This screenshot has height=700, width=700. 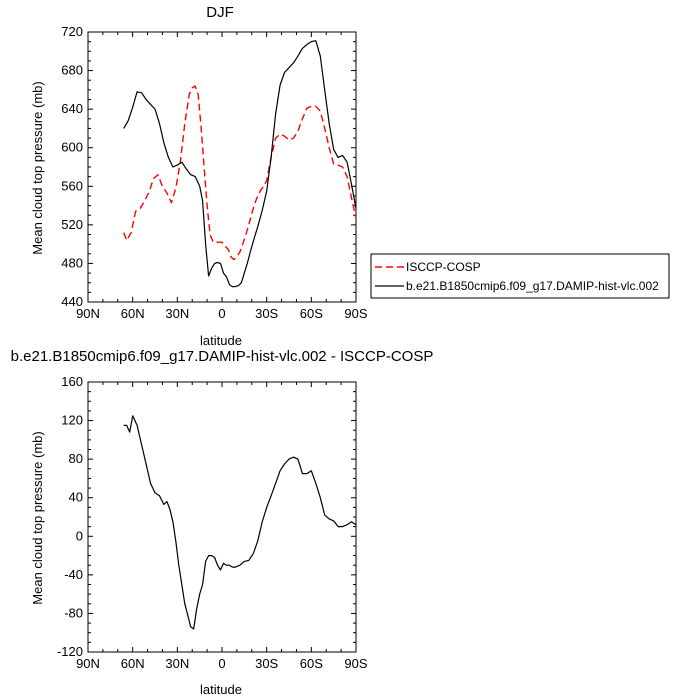 What do you see at coordinates (72, 301) in the screenshot?
I see `top-y-tick-label: 440` at bounding box center [72, 301].